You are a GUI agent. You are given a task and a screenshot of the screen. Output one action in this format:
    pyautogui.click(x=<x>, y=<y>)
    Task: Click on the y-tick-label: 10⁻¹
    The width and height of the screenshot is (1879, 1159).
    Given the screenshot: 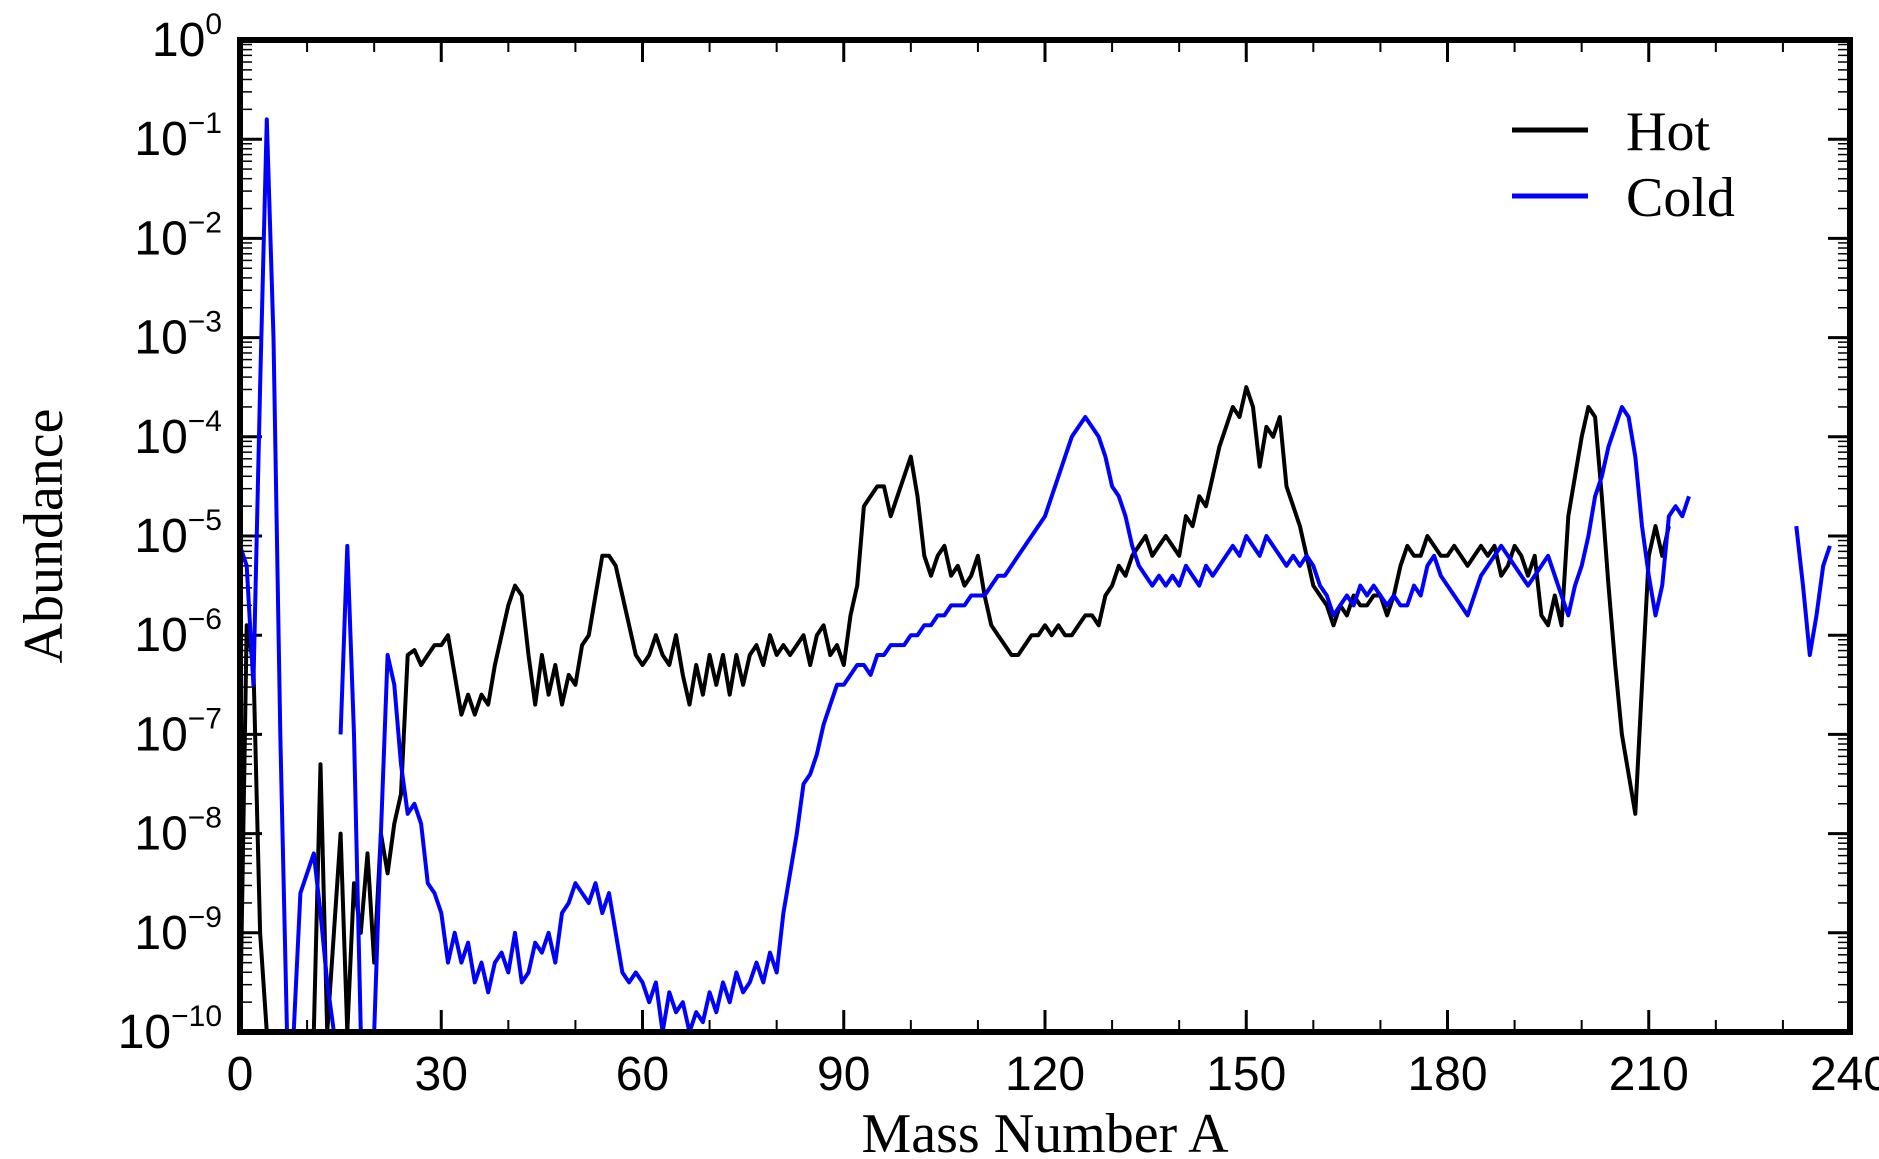 What is the action you would take?
    pyautogui.click(x=178, y=136)
    